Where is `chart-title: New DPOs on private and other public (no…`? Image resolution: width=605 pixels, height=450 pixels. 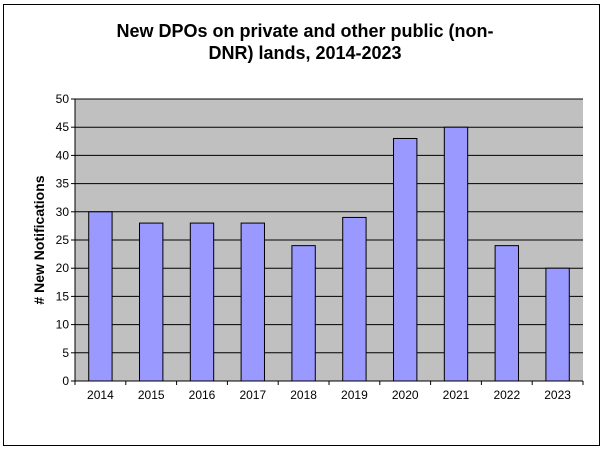 chart-title: New DPOs on private and other public (no… is located at coordinates (305, 42).